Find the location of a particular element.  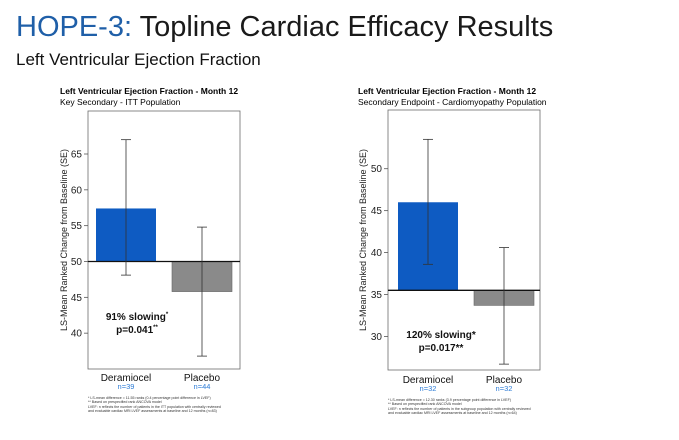

chart1-n-label-placebo: n=44 is located at coordinates (202, 386).